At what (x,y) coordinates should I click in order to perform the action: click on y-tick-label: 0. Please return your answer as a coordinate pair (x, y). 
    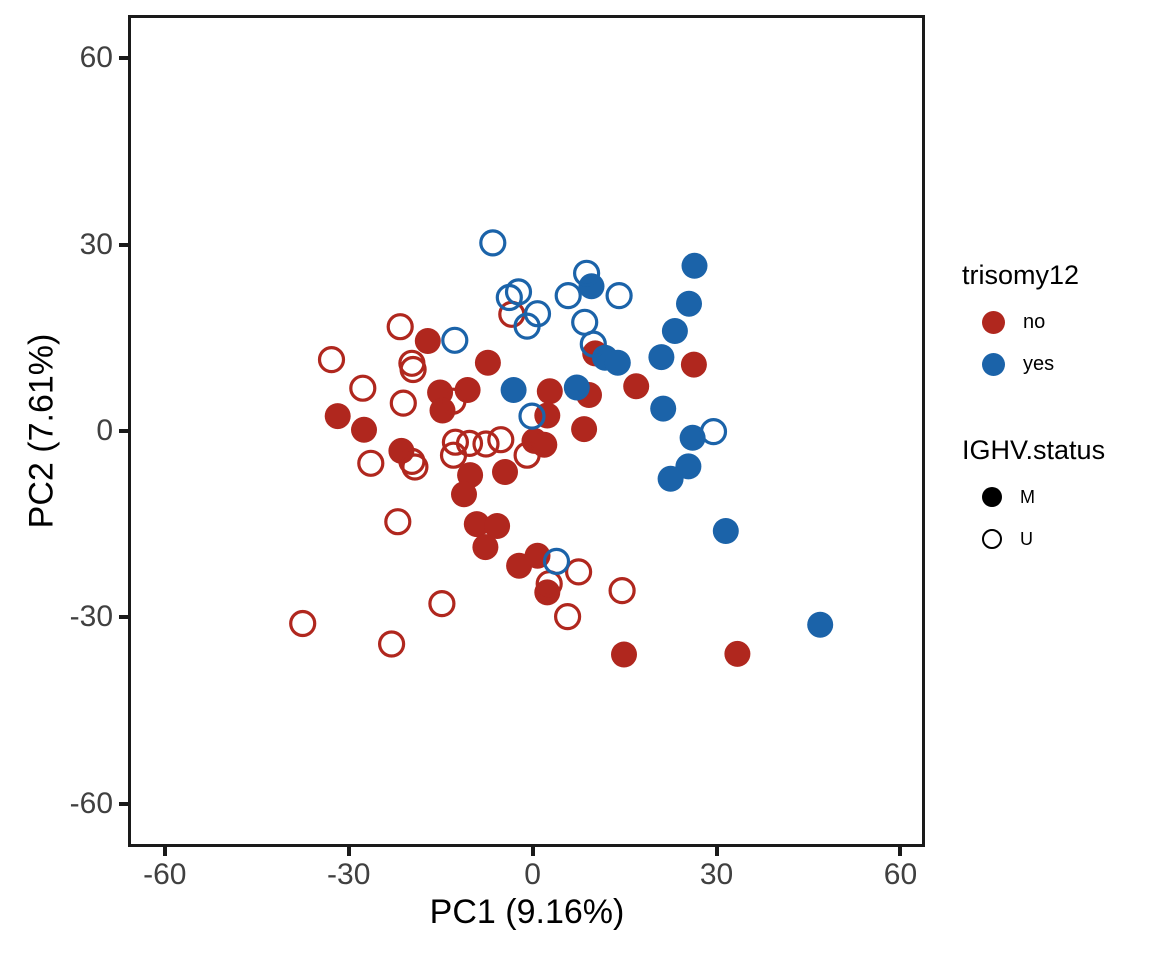
    Looking at the image, I should click on (104, 430).